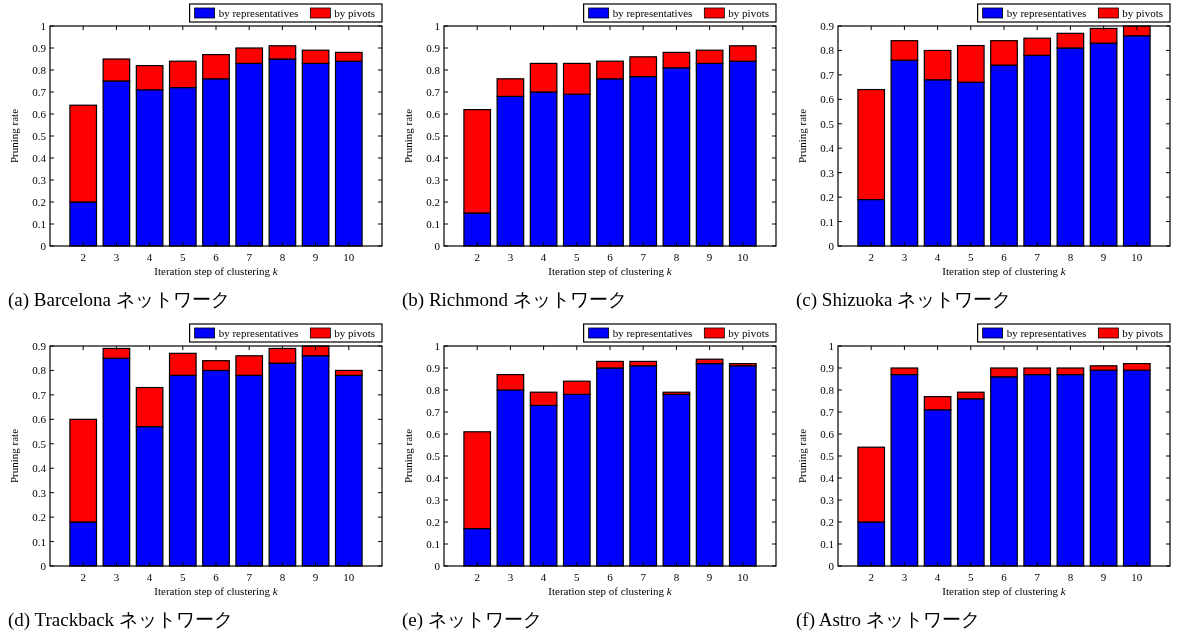  Describe the element at coordinates (904, 300) in the screenshot. I see `text: (c) Shizuoka ネットワーク` at that location.